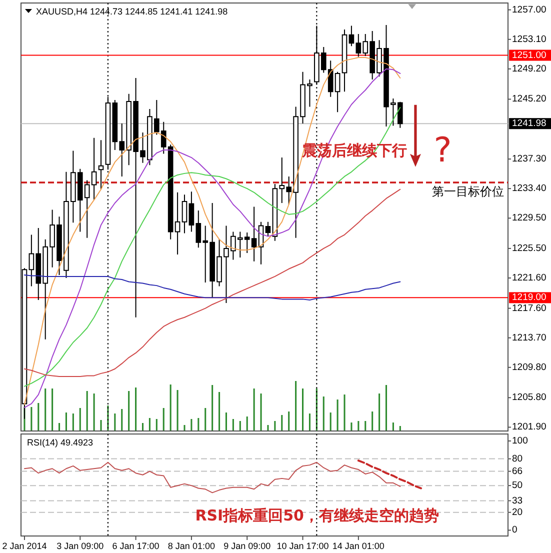 This screenshot has width=551, height=553. I want to click on y-tick-label: 1221.60, so click(529, 278).